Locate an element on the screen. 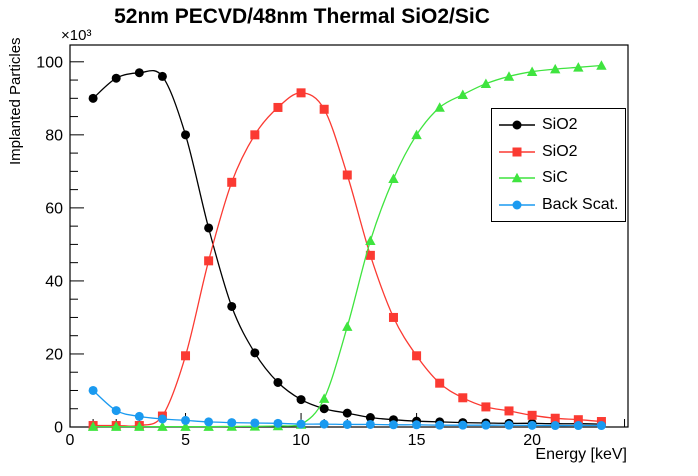 Image resolution: width=698 pixels, height=476 pixels. legend-item-3: Back Scat. is located at coordinates (561, 205).